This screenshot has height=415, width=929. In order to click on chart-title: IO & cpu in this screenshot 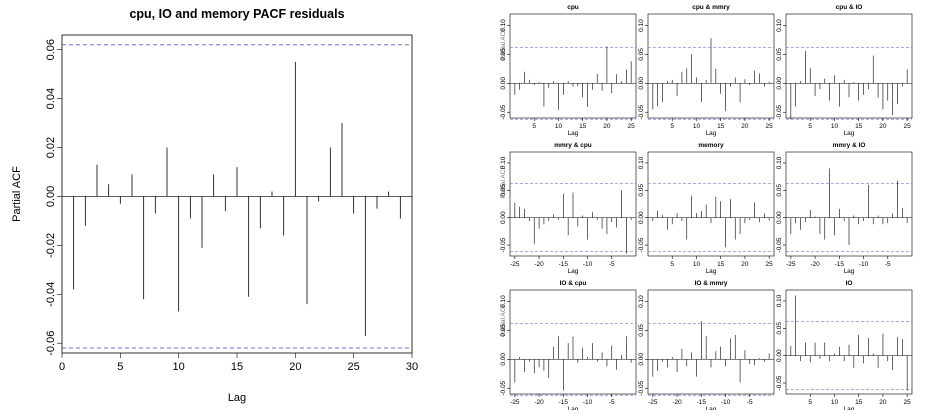, I will do `click(573, 283)`.